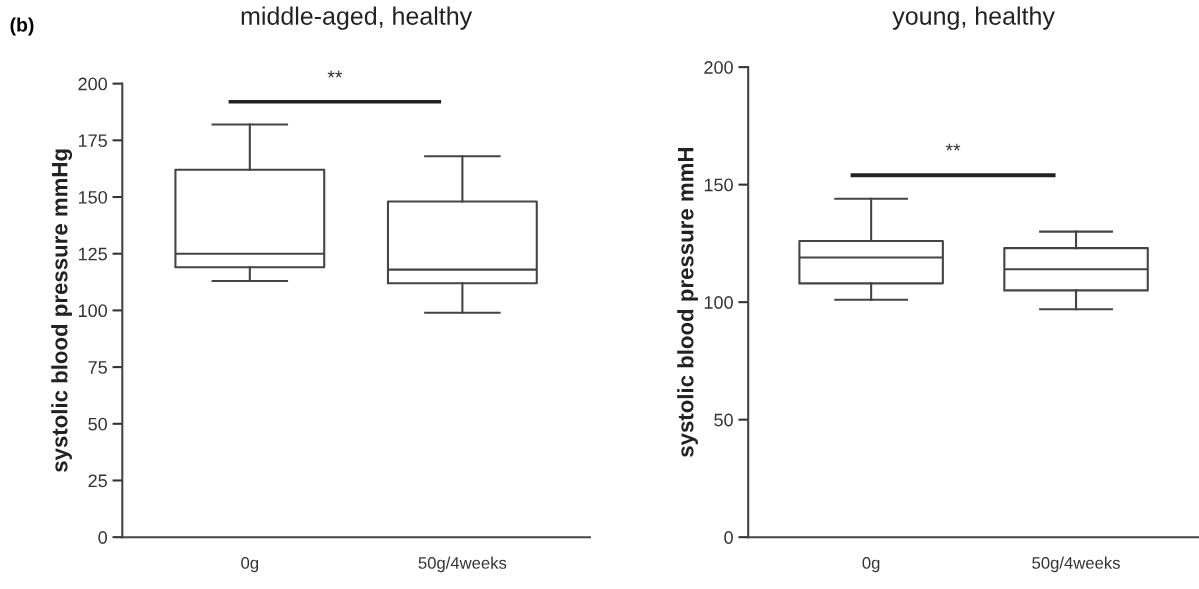 The height and width of the screenshot is (589, 1199). I want to click on y-axis-title: systolic blood pressure mmHg, so click(62, 310).